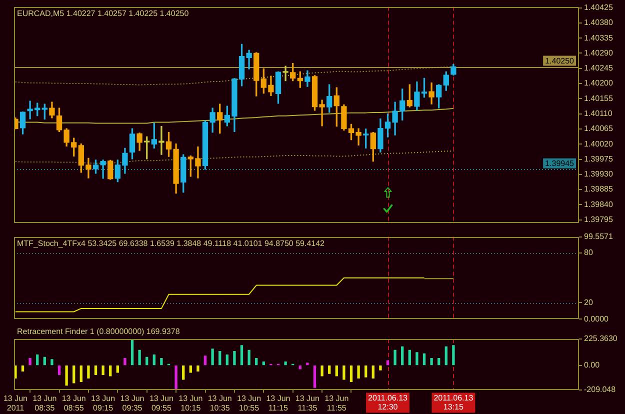 This screenshot has width=625, height=414. Describe the element at coordinates (599, 189) in the screenshot. I see `y-tick-label: 1.39885` at that location.